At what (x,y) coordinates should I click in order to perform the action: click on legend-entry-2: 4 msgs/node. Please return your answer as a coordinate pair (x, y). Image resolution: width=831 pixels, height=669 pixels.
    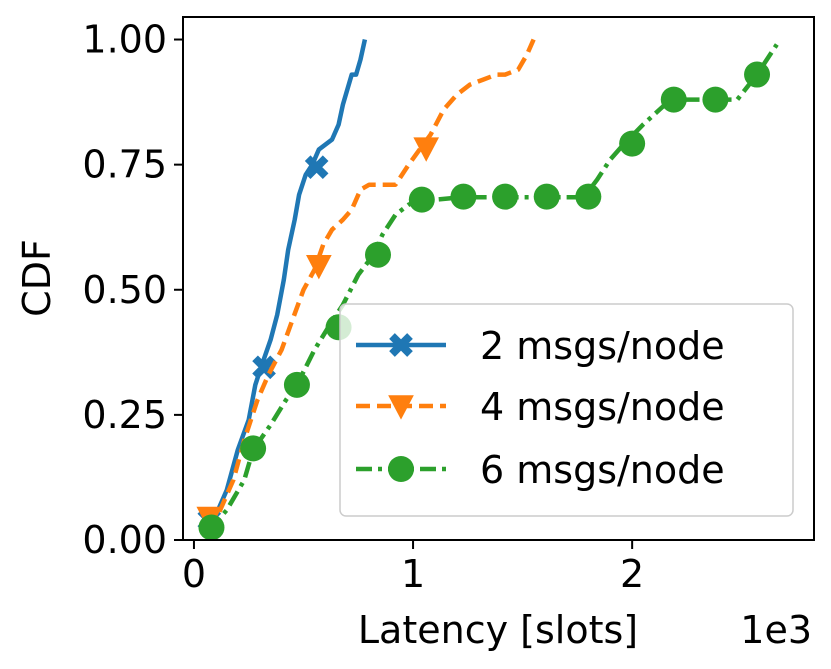
    Looking at the image, I should click on (540, 407).